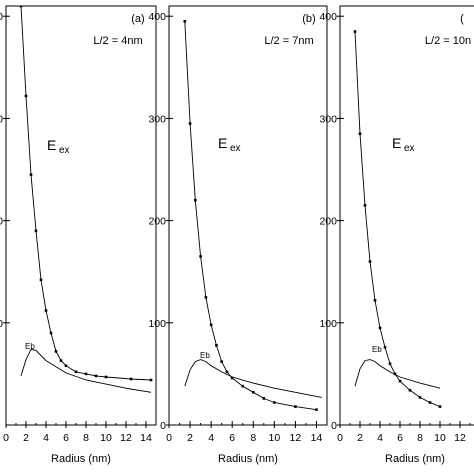  What do you see at coordinates (288, 41) in the screenshot?
I see `parameter-label: L/2 = 7nm` at bounding box center [288, 41].